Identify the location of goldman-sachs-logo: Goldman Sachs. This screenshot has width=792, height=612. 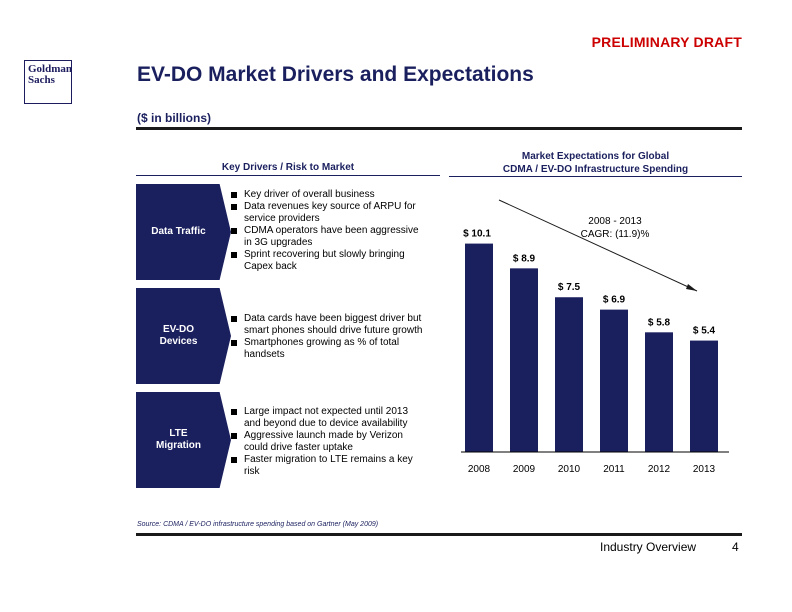
(48, 82).